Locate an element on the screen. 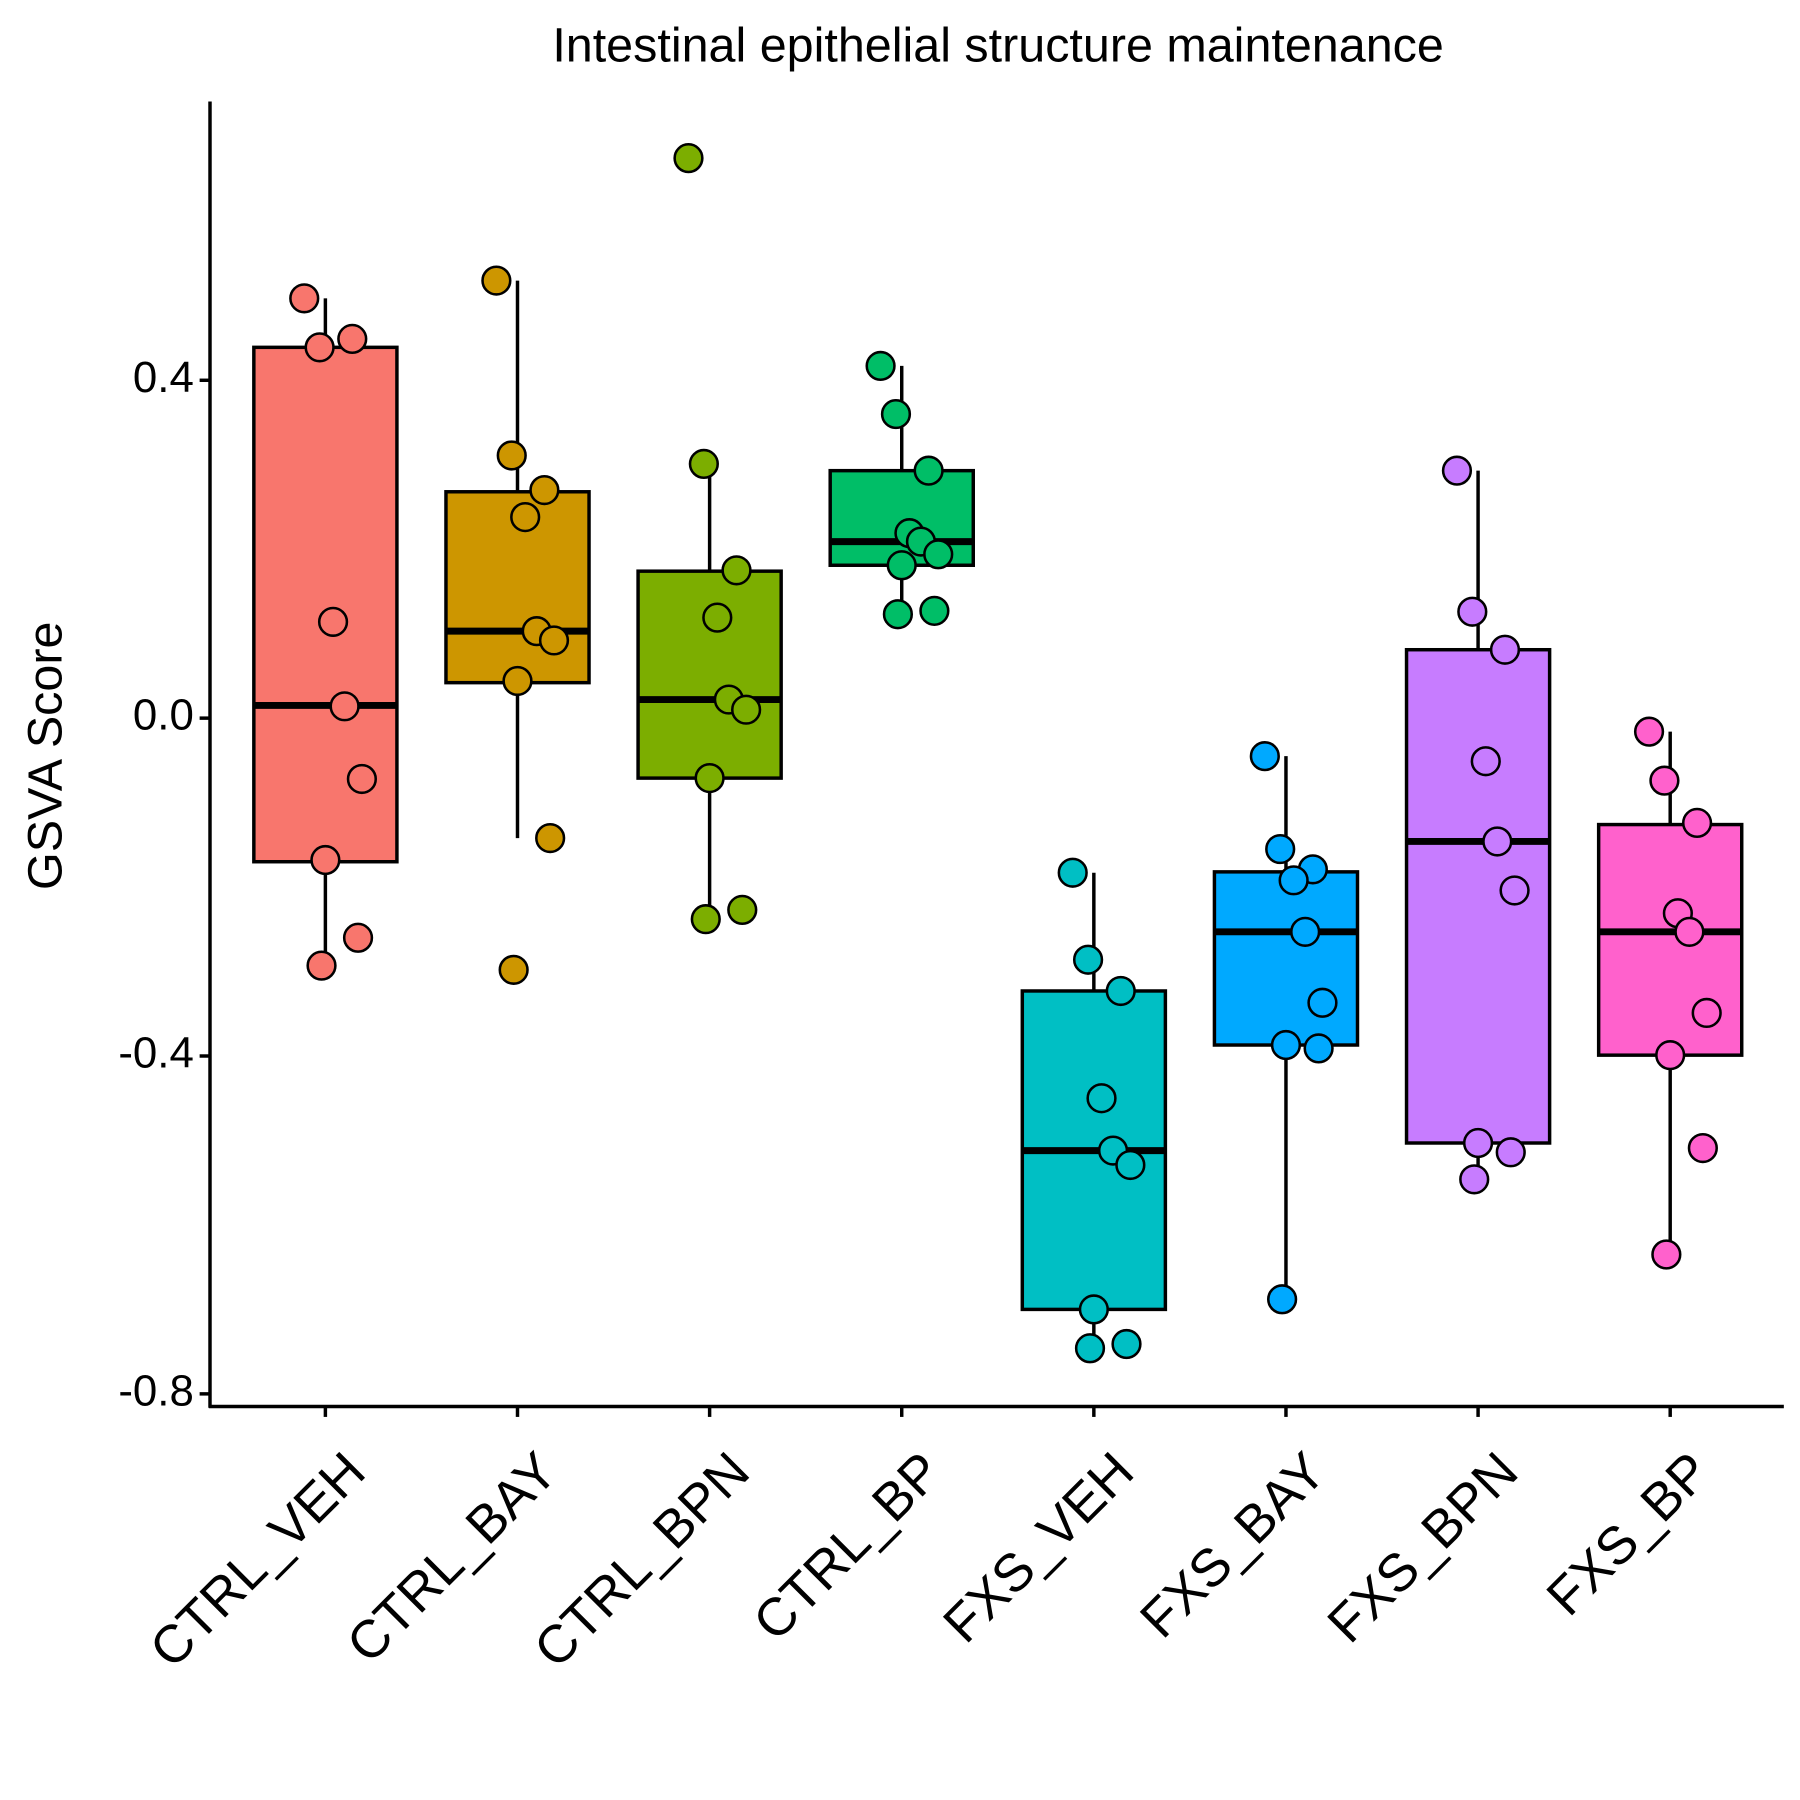 This screenshot has width=1800, height=1800. y-tick-label: 0.4 is located at coordinates (163, 377).